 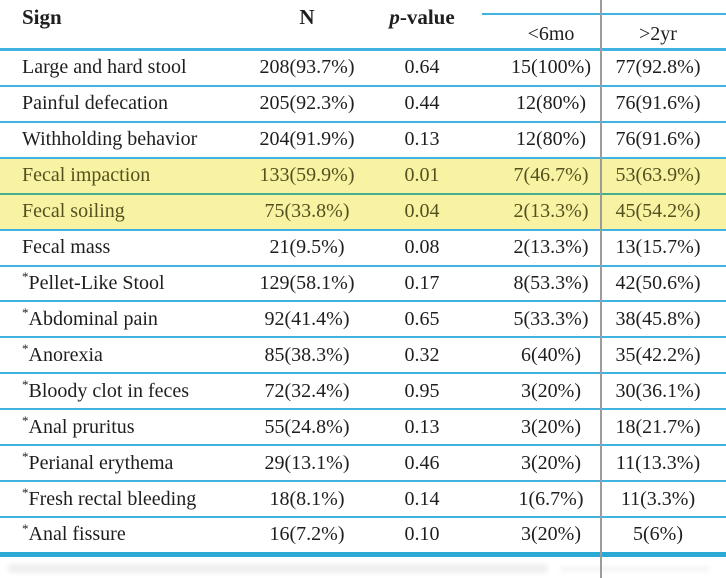 What do you see at coordinates (106, 389) in the screenshot?
I see `sign-cell: * Bloody clot in feces` at bounding box center [106, 389].